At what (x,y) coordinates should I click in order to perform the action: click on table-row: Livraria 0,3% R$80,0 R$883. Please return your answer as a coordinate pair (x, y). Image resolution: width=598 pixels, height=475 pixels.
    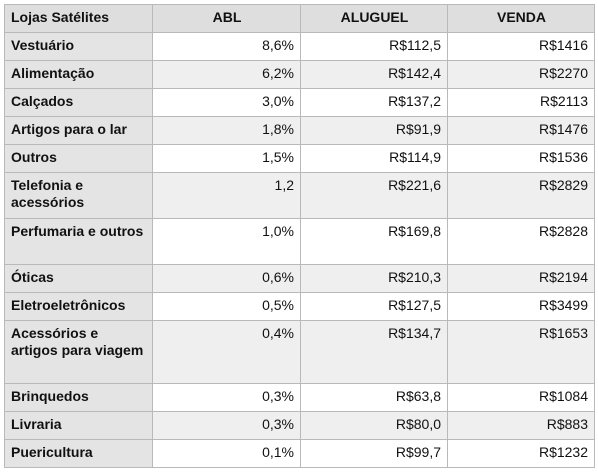
    Looking at the image, I should click on (299, 425).